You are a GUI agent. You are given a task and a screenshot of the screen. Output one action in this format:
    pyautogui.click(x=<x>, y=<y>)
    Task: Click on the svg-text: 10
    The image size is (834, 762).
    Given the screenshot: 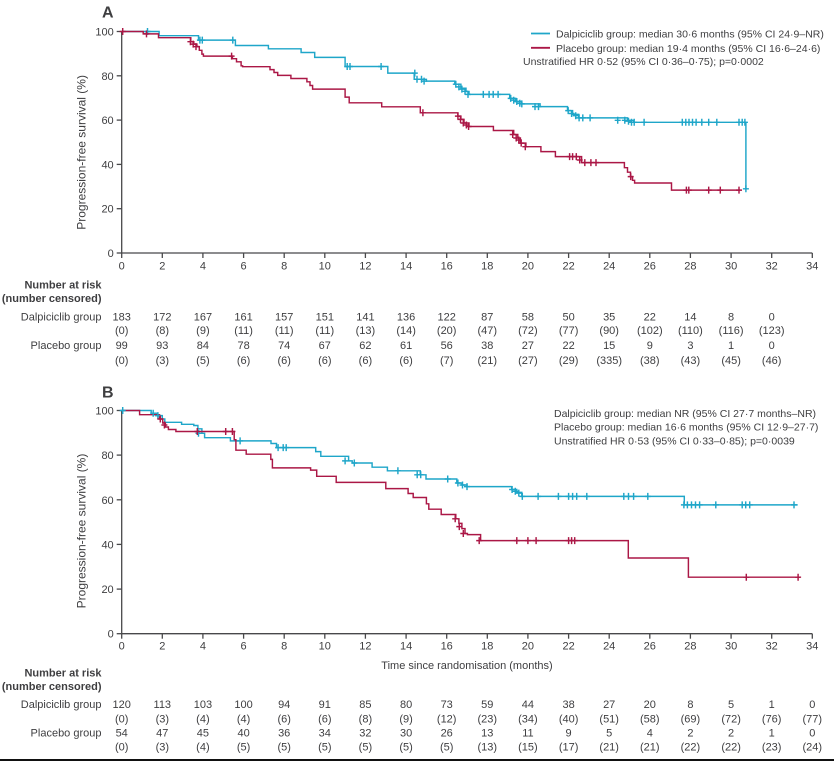 What is the action you would take?
    pyautogui.click(x=325, y=267)
    